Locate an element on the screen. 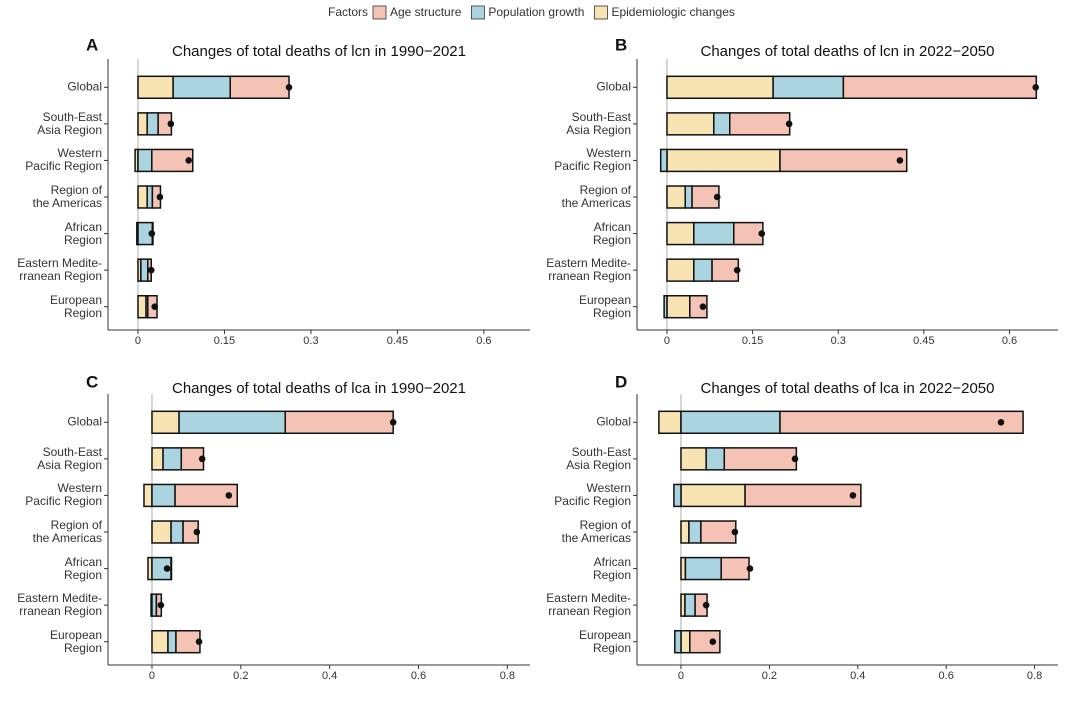 Image resolution: width=1080 pixels, height=702 pixels. x-tick-label: 0.15 is located at coordinates (752, 341).